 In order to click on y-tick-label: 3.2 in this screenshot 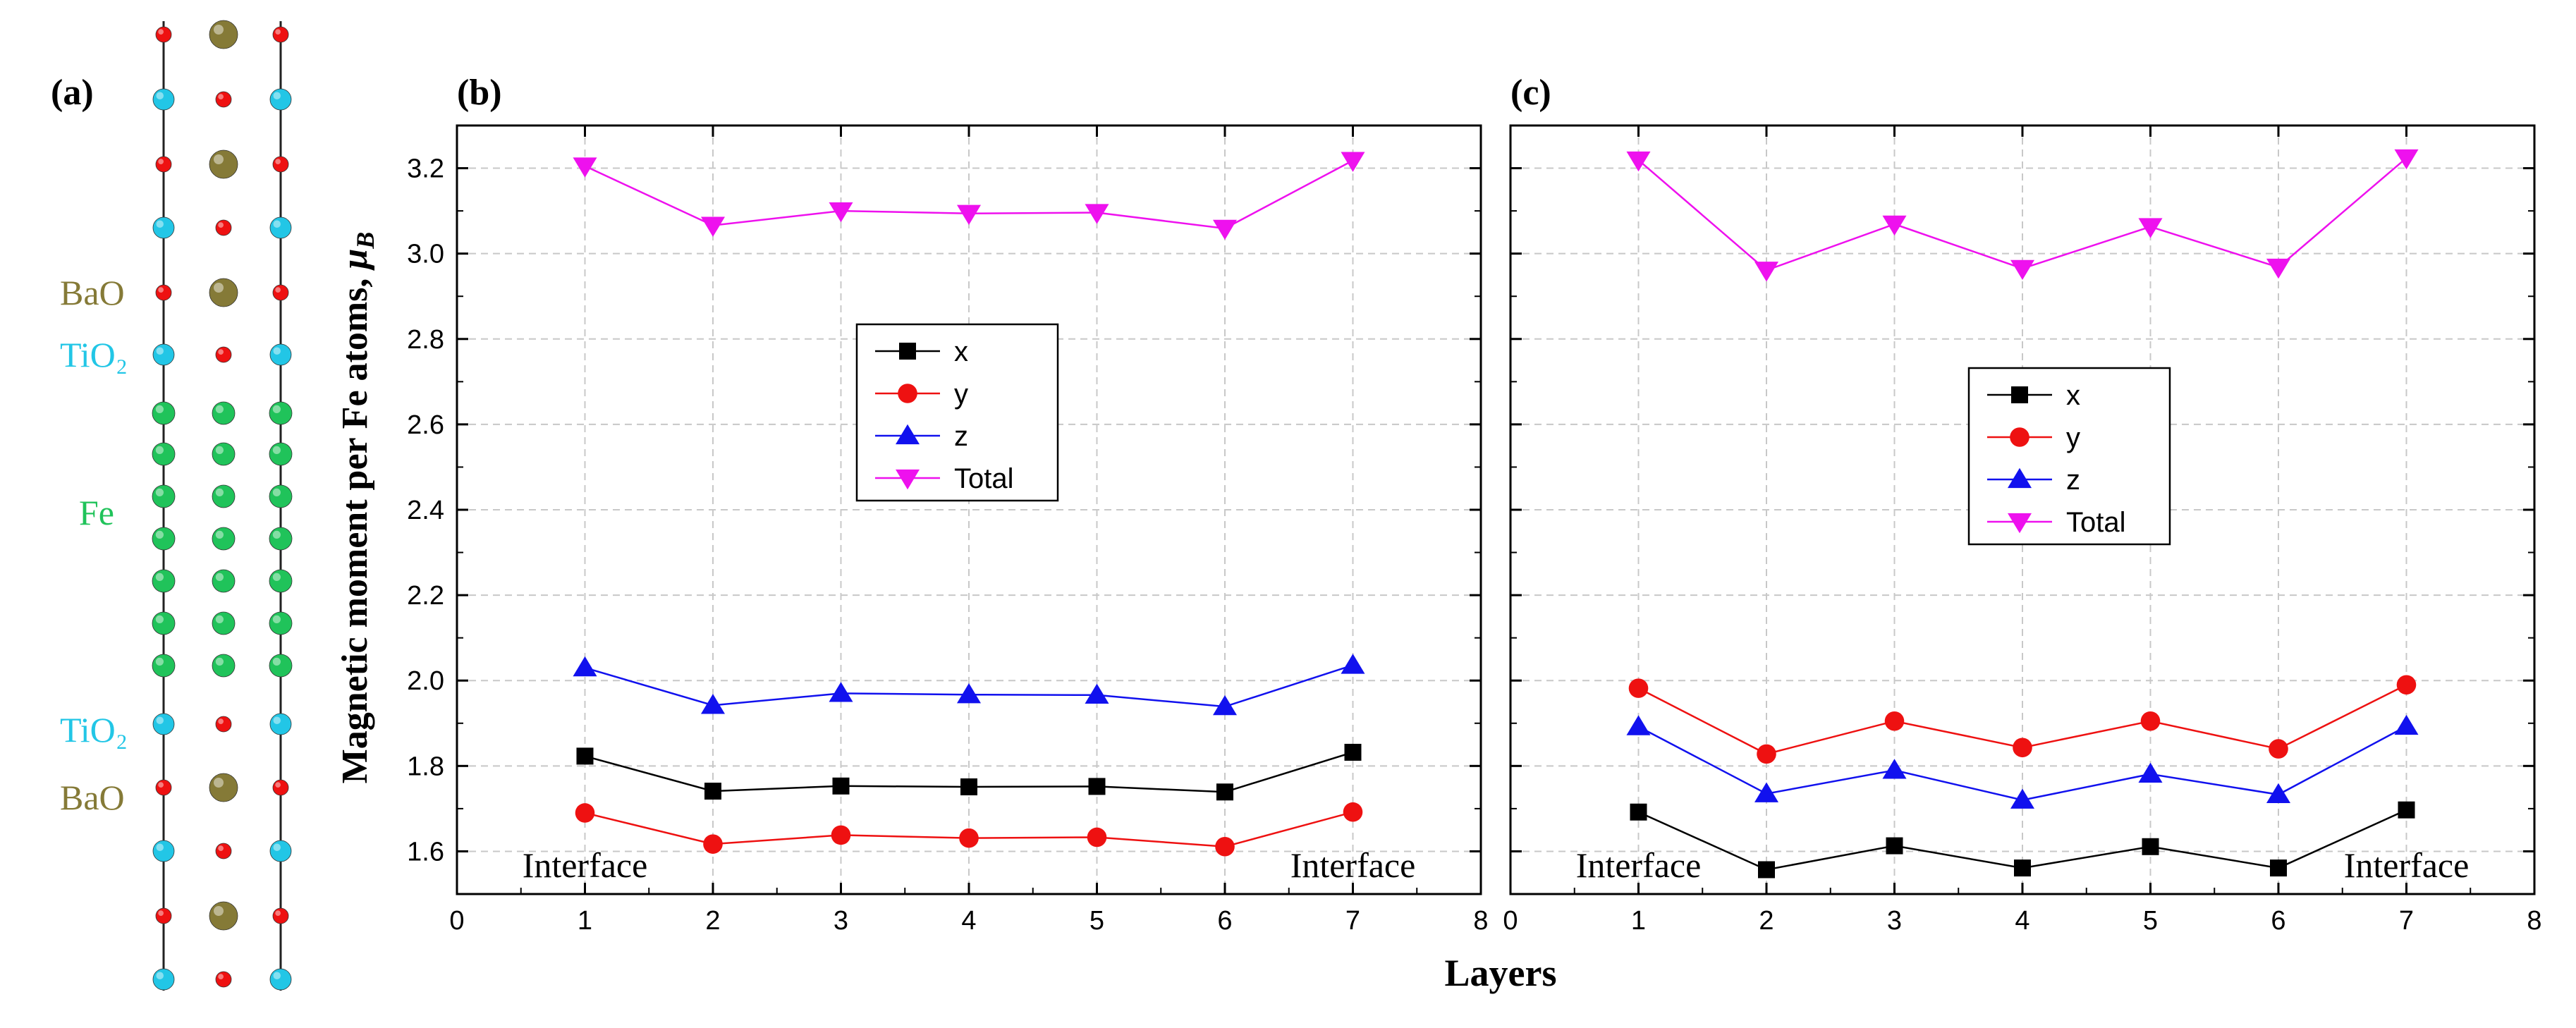, I will do `click(425, 169)`.